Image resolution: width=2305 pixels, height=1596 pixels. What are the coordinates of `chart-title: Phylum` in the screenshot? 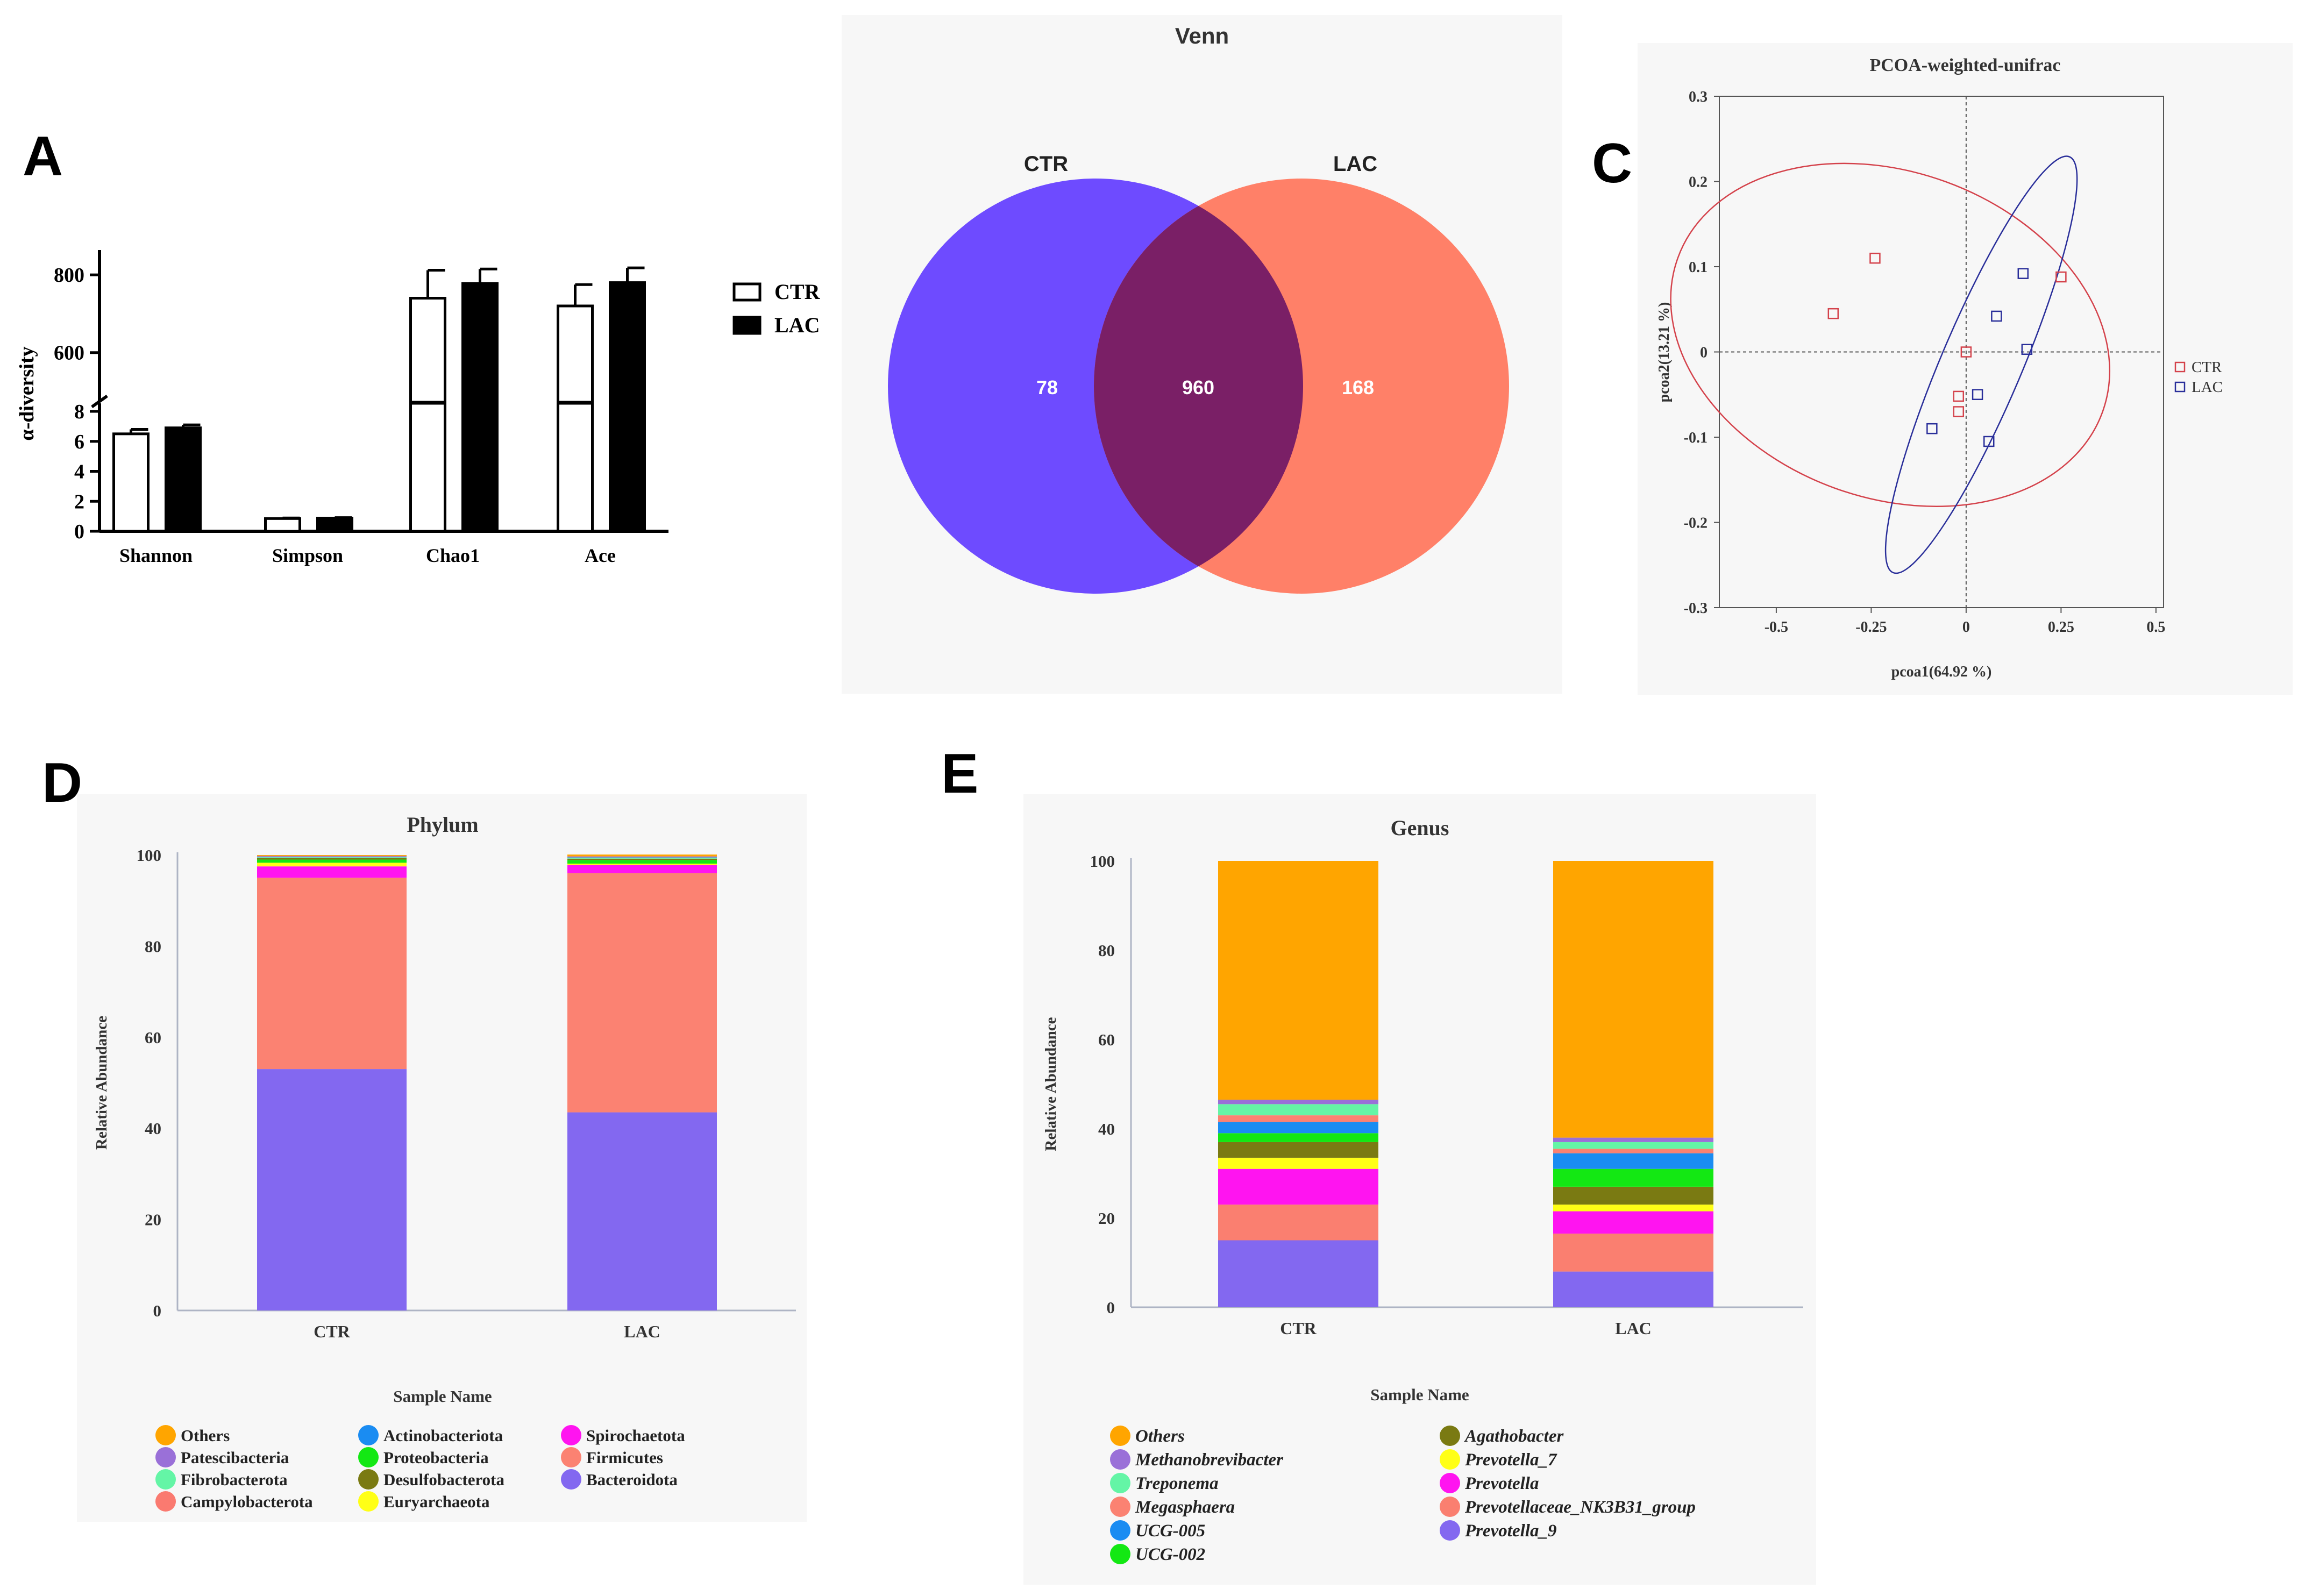 It's located at (442, 825).